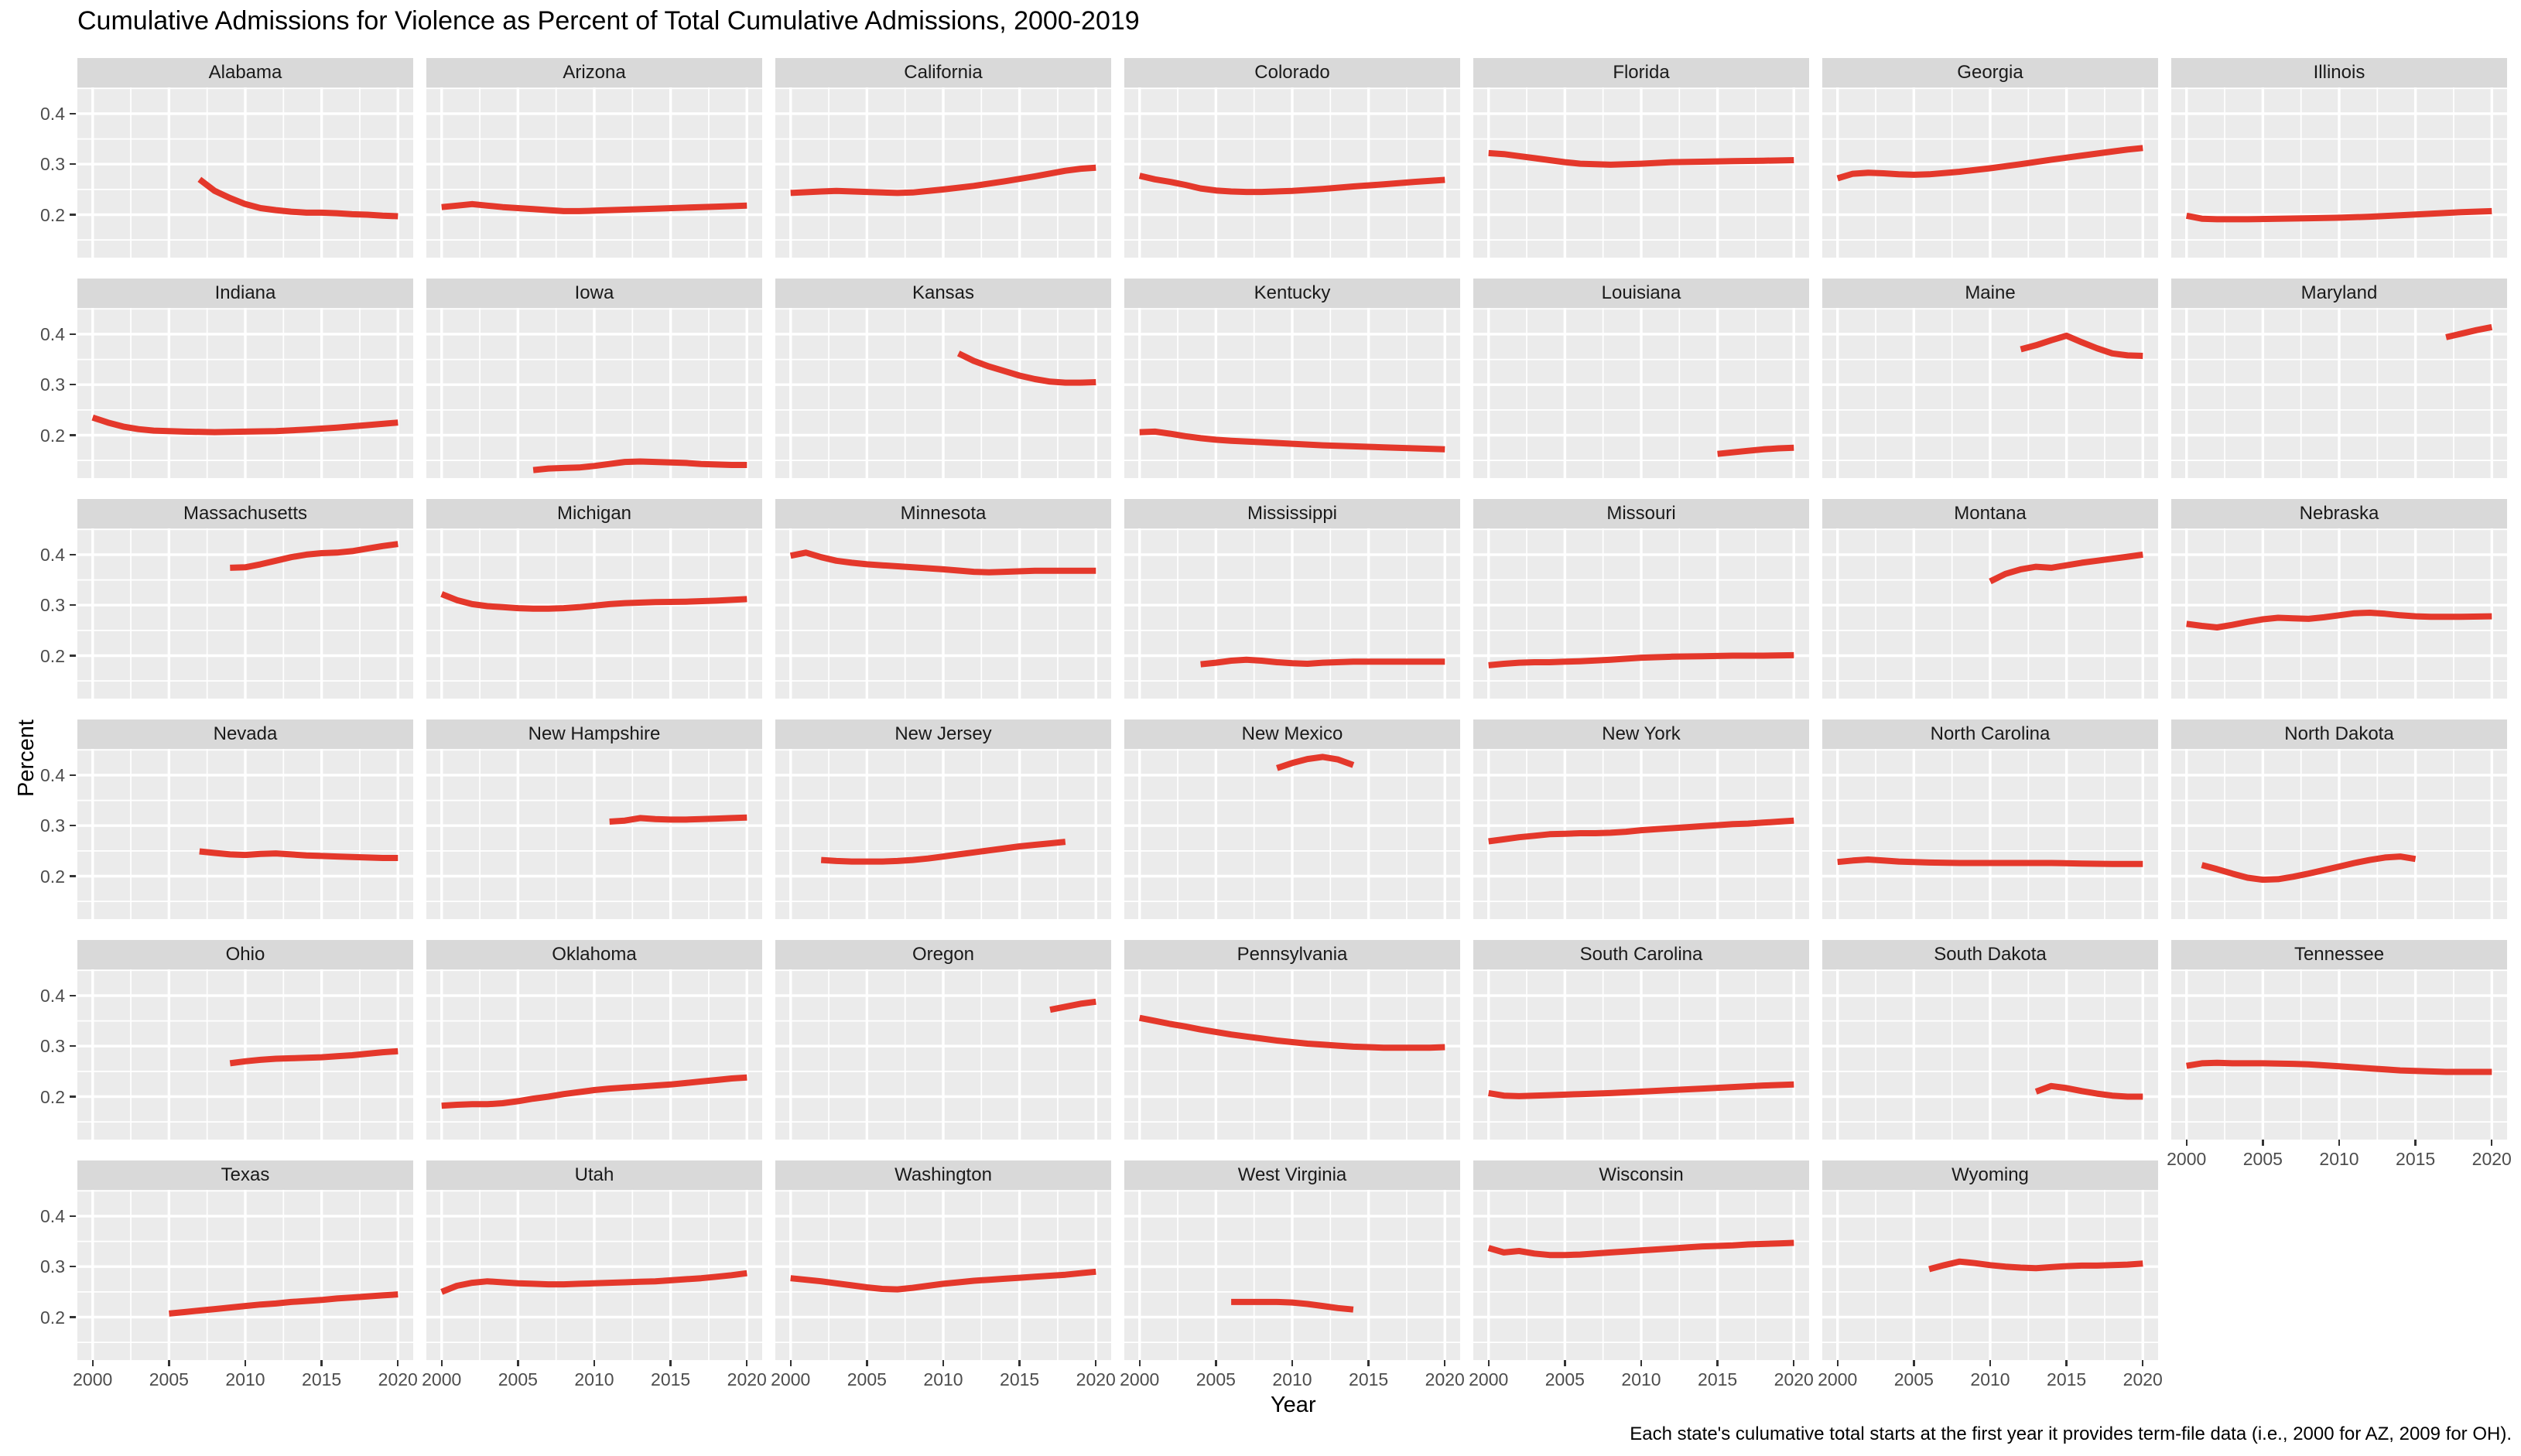 This screenshot has width=2521, height=1456. Describe the element at coordinates (1990, 734) in the screenshot. I see `facet-strip-north-carolina: North Carolina` at that location.